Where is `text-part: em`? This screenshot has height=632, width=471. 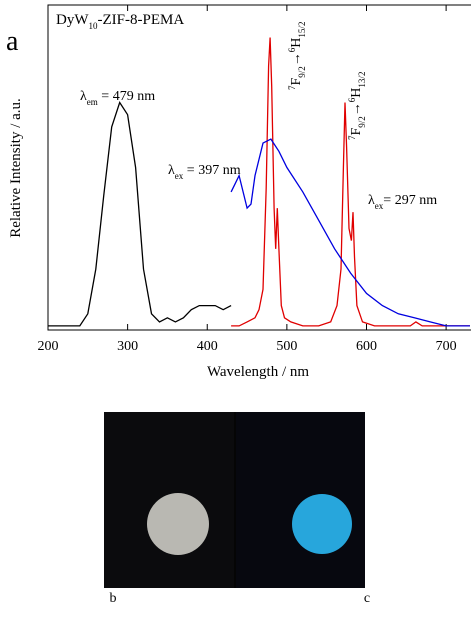
text-part: em is located at coordinates (92, 102).